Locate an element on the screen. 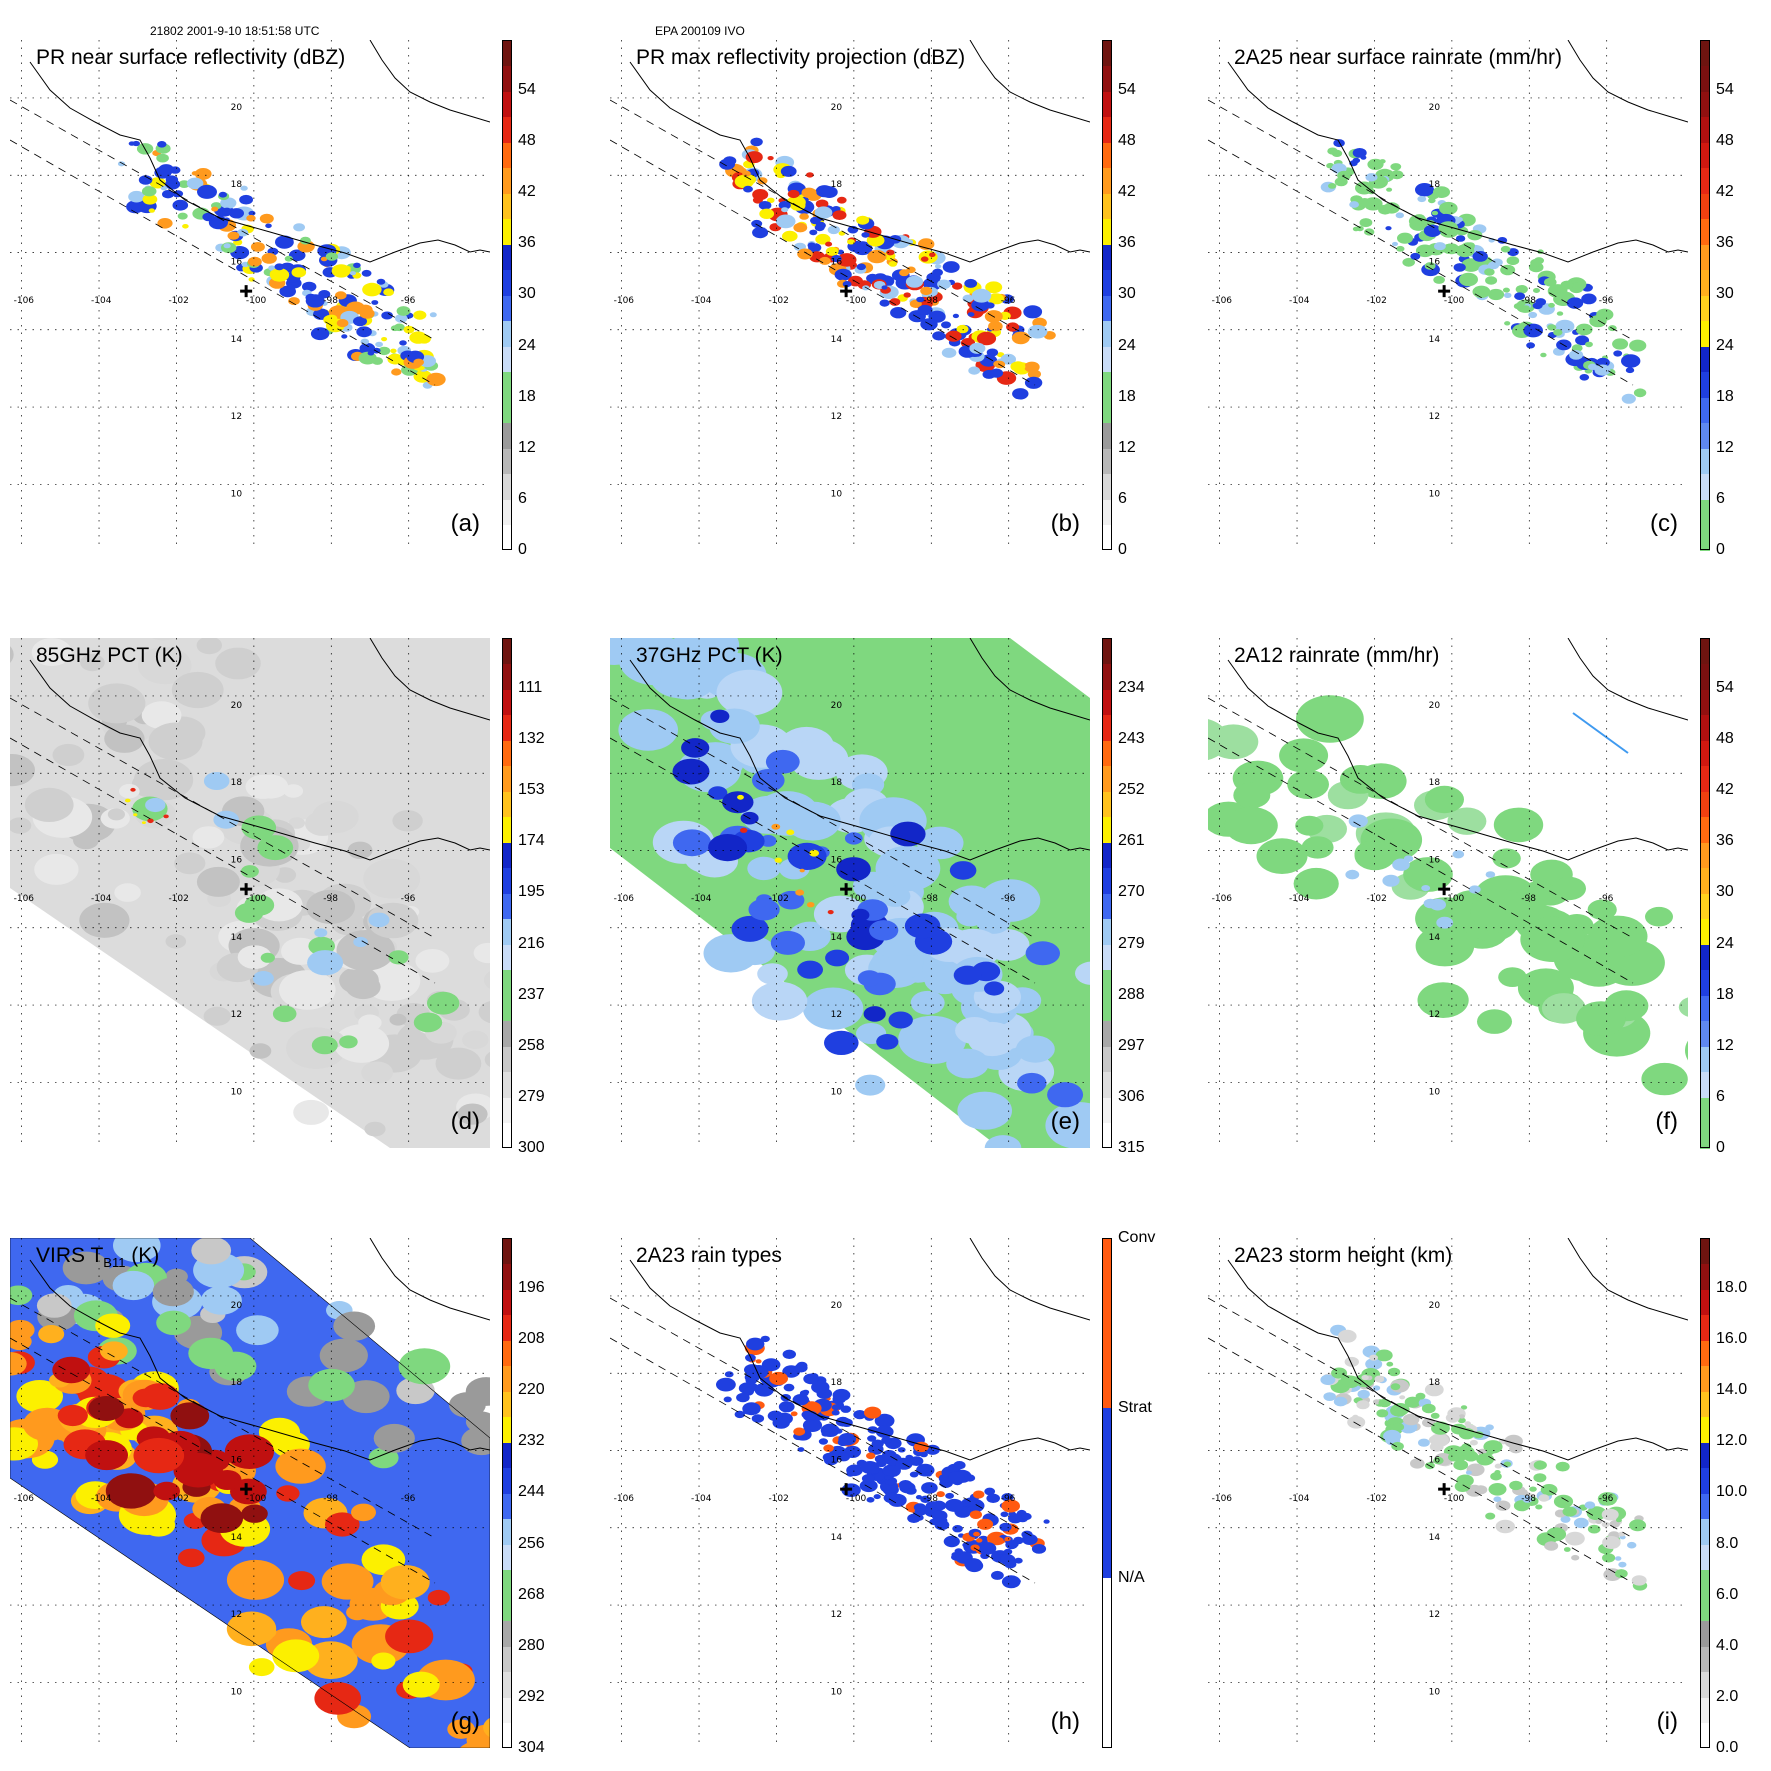  rain-areas is located at coordinates (1448, 895).